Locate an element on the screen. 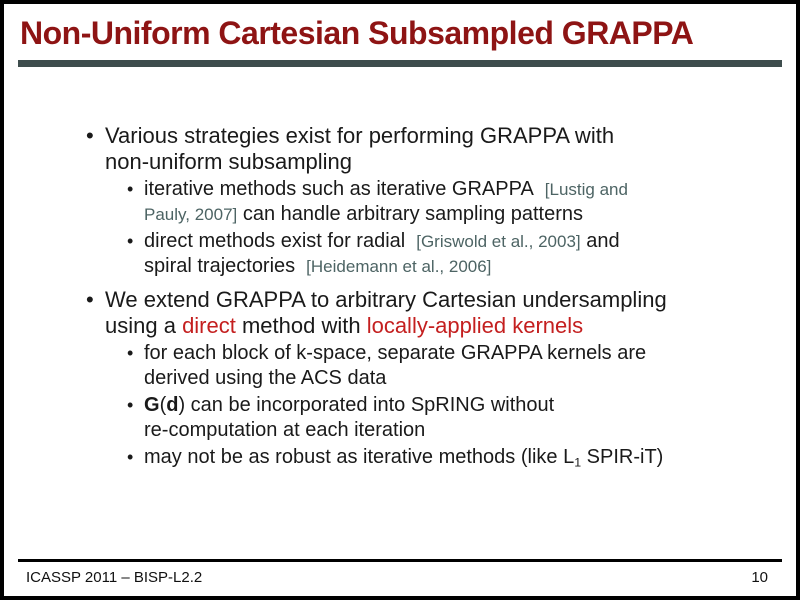 The image size is (800, 600). text-segment: re-computation at each iteration is located at coordinates (285, 430).